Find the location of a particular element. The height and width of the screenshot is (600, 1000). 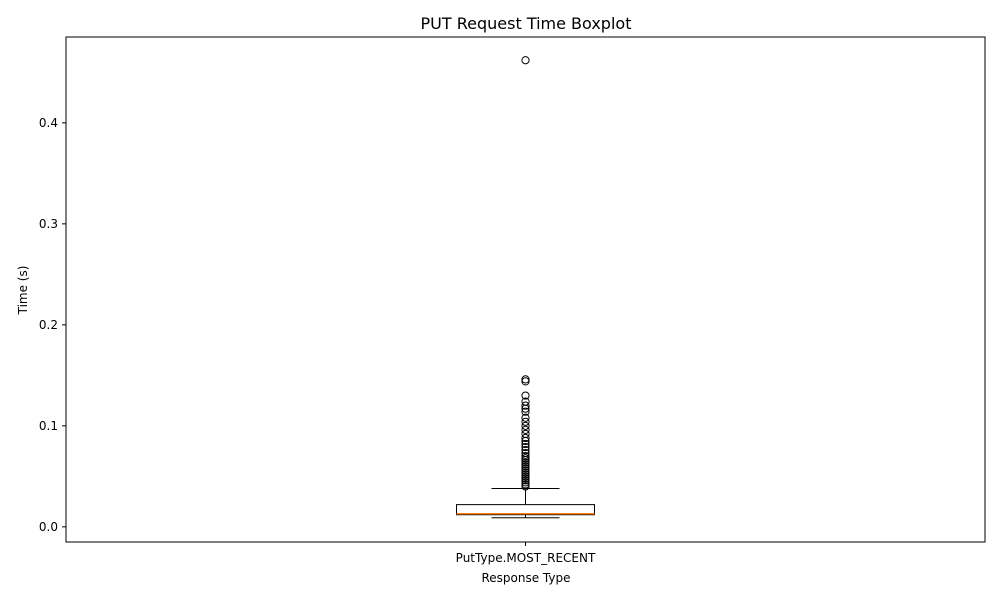

y-axis-label: Time (s) is located at coordinates (23, 291).